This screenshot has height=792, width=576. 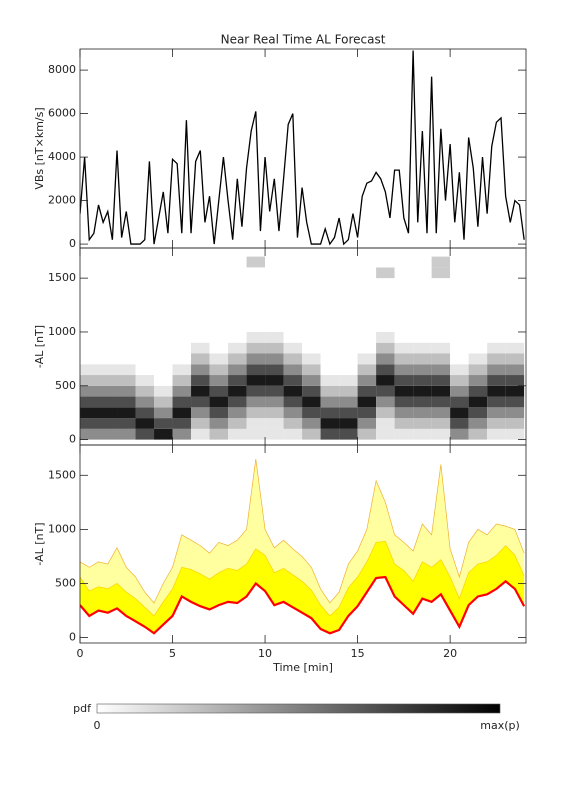 What do you see at coordinates (97, 725) in the screenshot?
I see `colorbar-tick: 0` at bounding box center [97, 725].